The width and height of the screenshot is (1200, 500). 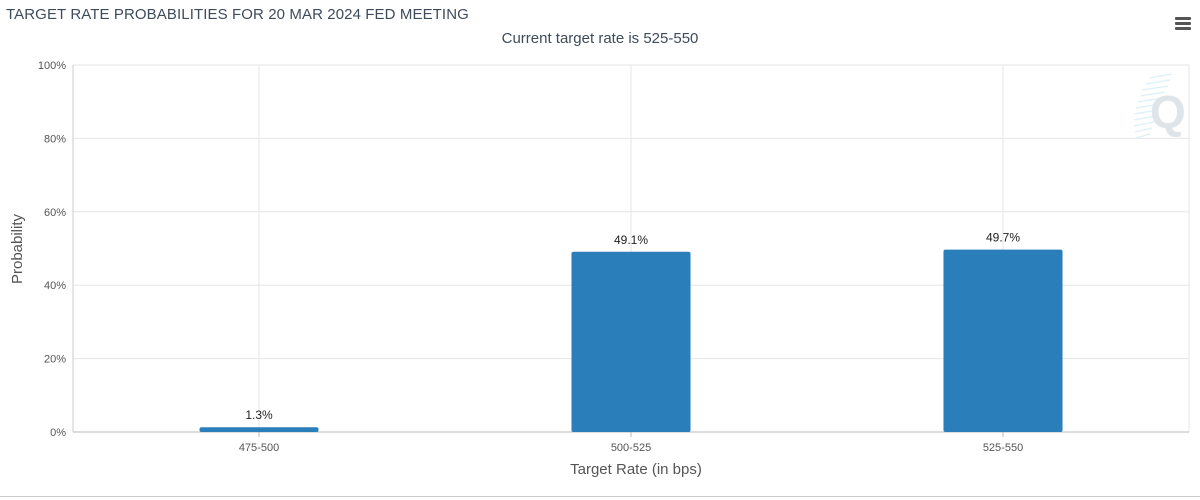 I want to click on y-axis-ticks: 0% 20% 40% 60% 80% 100%, so click(x=52, y=249).